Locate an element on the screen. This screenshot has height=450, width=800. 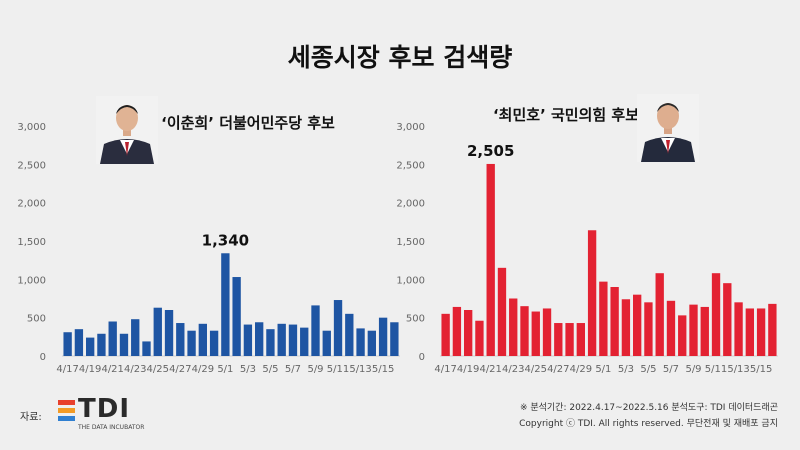
right-y-tick-label: 1,000 is located at coordinates (410, 280).